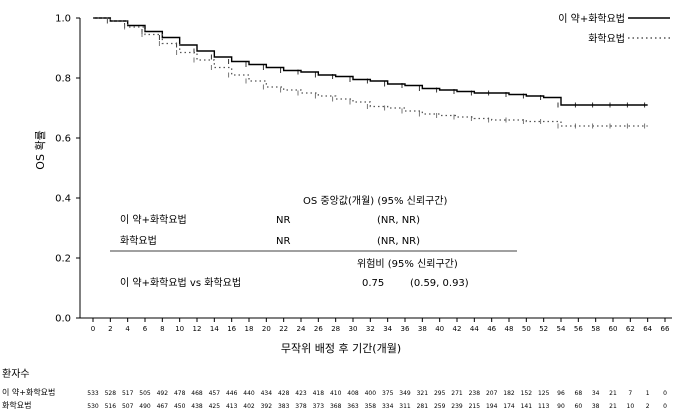 Image resolution: width=697 pixels, height=418 pixels. What do you see at coordinates (16, 374) in the screenshot?
I see `risk-table-title: 환자수` at bounding box center [16, 374].